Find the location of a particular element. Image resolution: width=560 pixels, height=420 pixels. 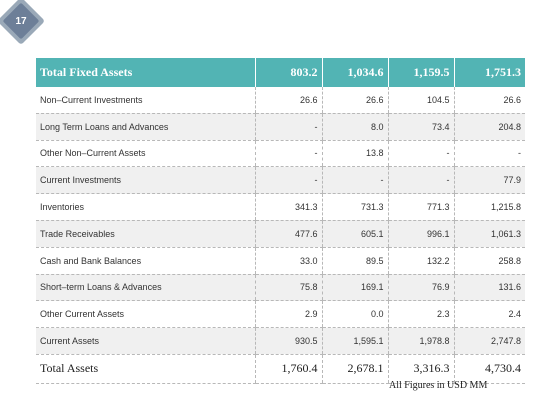

row-value: 1,061.3 is located at coordinates (489, 234).